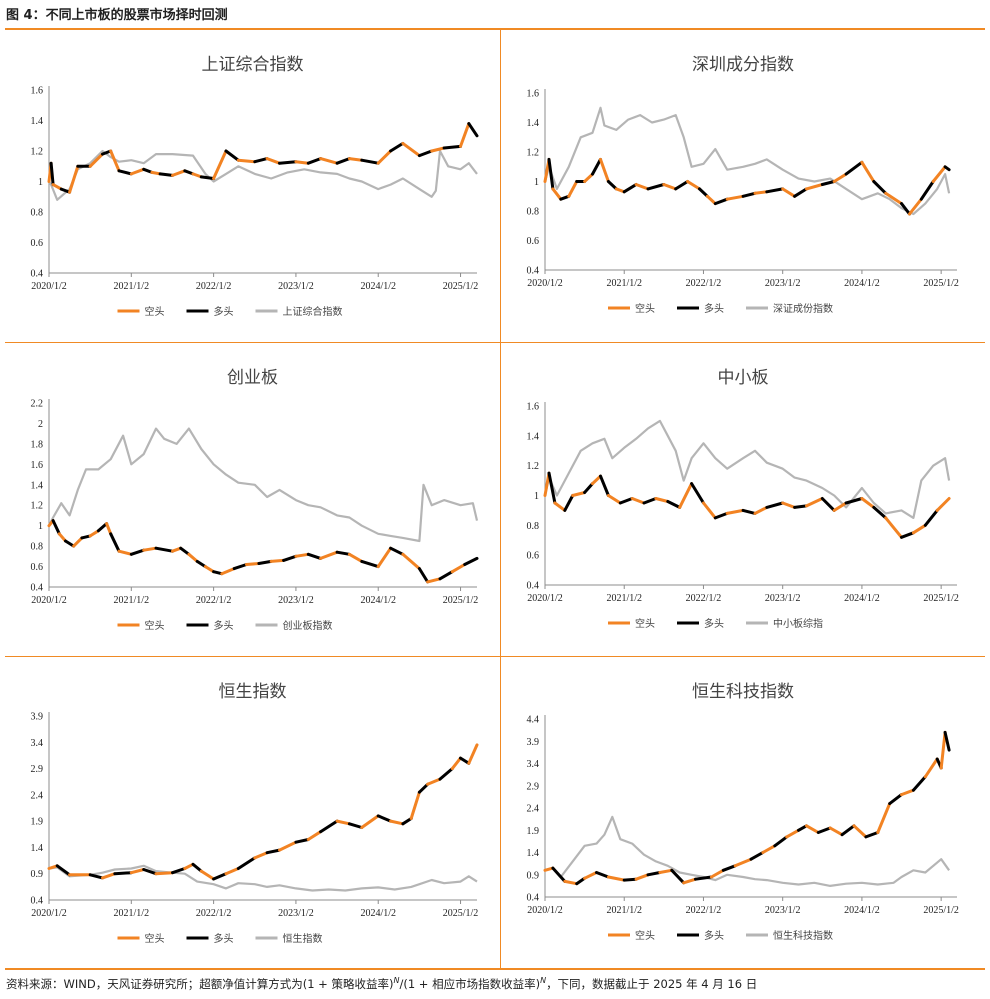 This screenshot has width=990, height=999. What do you see at coordinates (263, 878) in the screenshot?
I see `series-index-line` at bounding box center [263, 878].